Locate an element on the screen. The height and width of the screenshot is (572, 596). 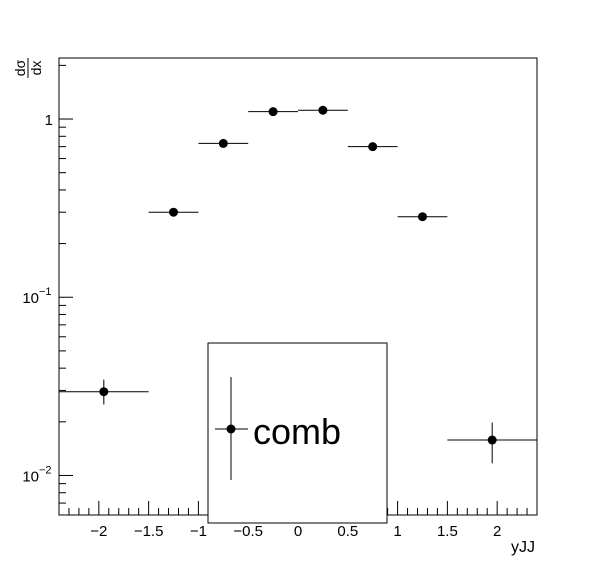
x-tick-label: −1.5 is located at coordinates (149, 531).